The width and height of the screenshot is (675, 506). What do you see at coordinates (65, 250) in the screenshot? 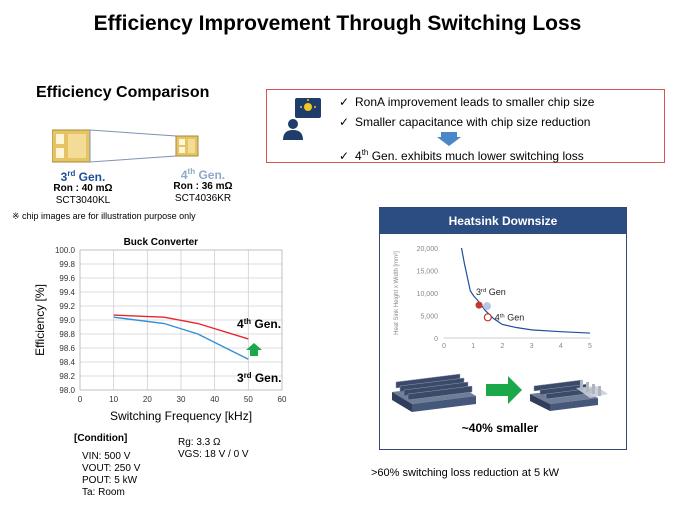
I see `y-tick-label: 100.0` at bounding box center [65, 250].